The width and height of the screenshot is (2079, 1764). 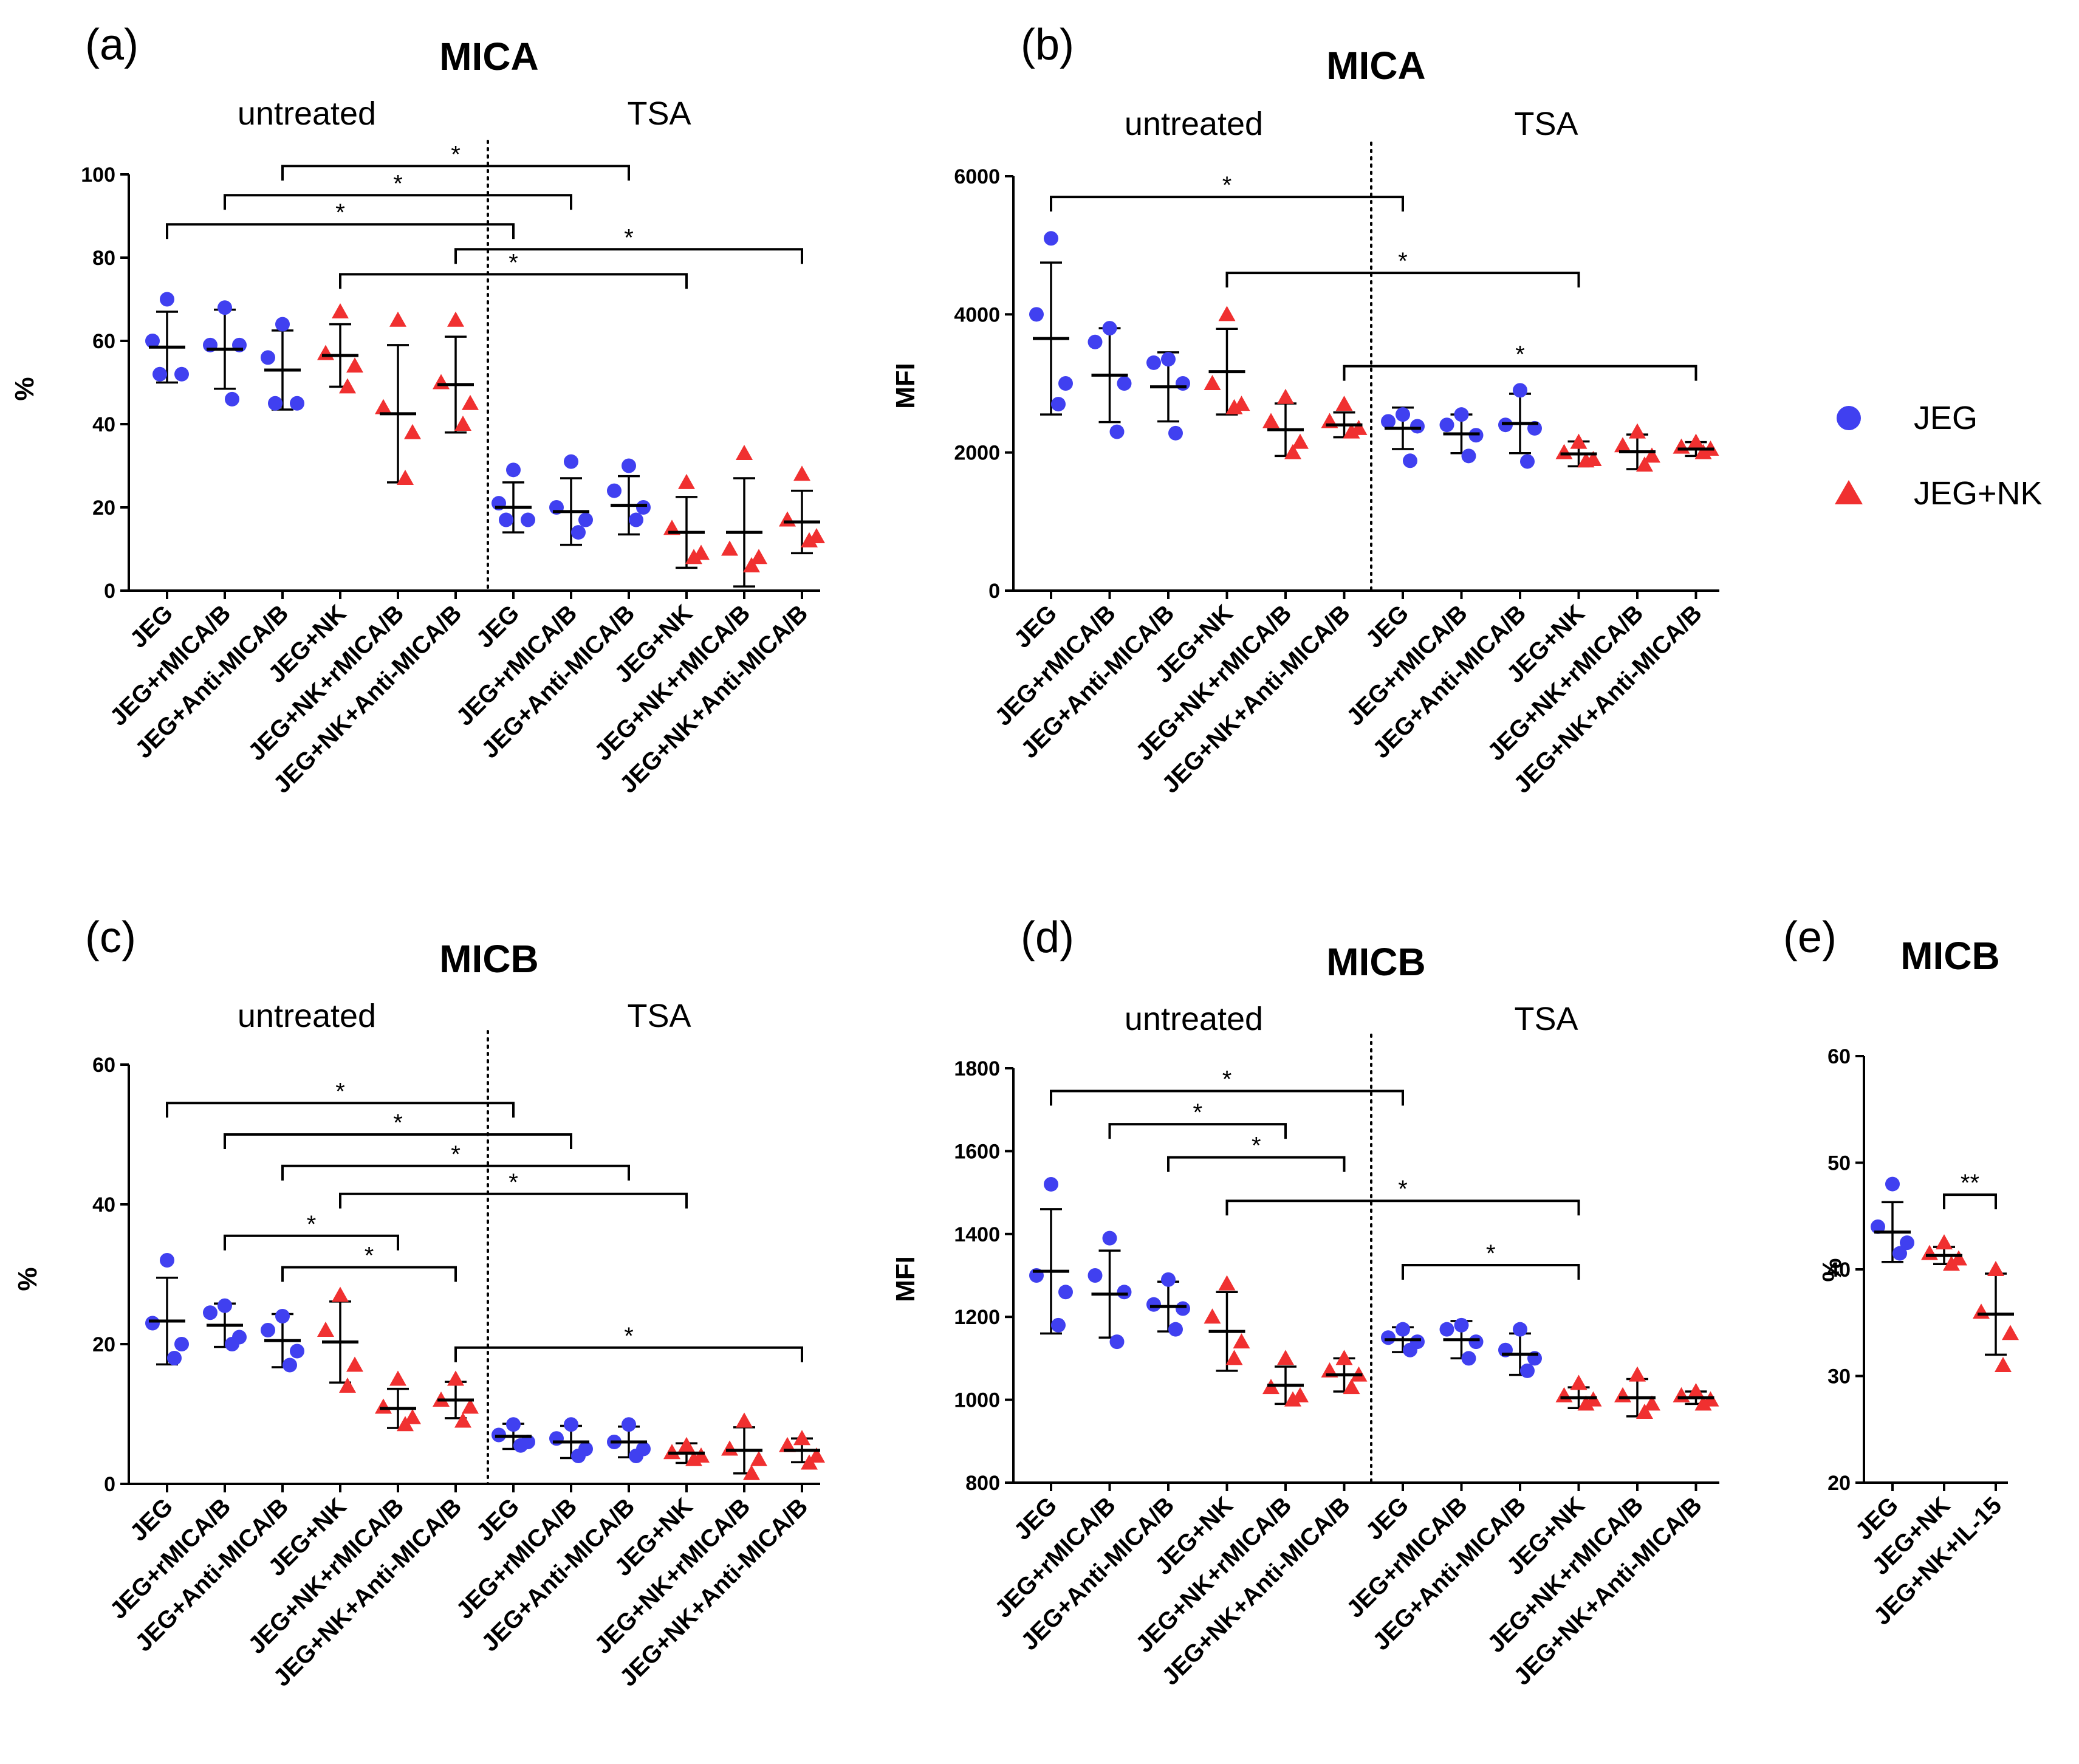 What do you see at coordinates (28, 1279) in the screenshot?
I see `panel-c-ylabel: %` at bounding box center [28, 1279].